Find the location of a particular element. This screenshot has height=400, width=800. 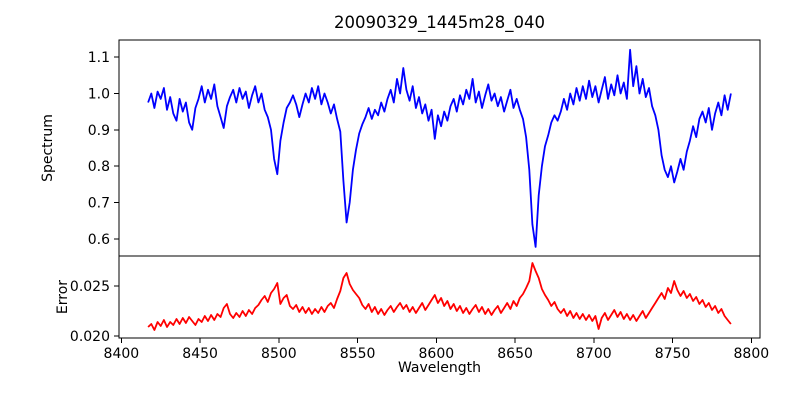

error-y-axis-label: Error is located at coordinates (63, 297).